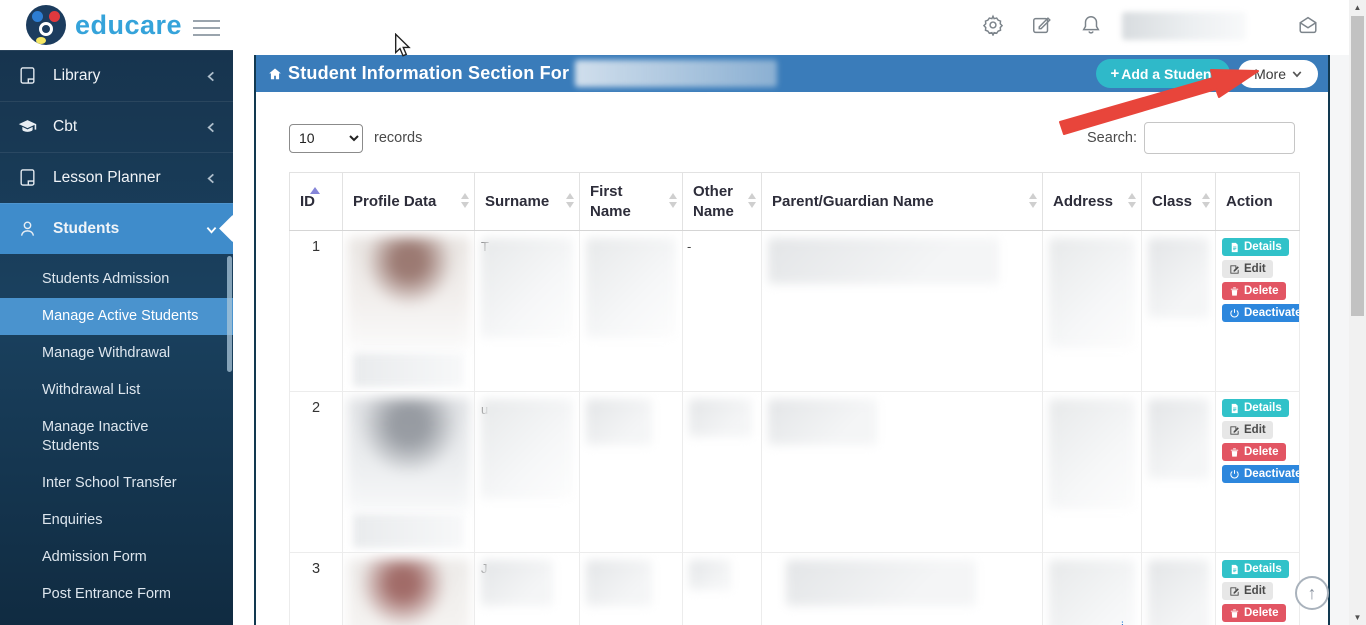 The height and width of the screenshot is (625, 1366). I want to click on cell-actions: Details Edit Delete Deactivate, so click(1257, 311).